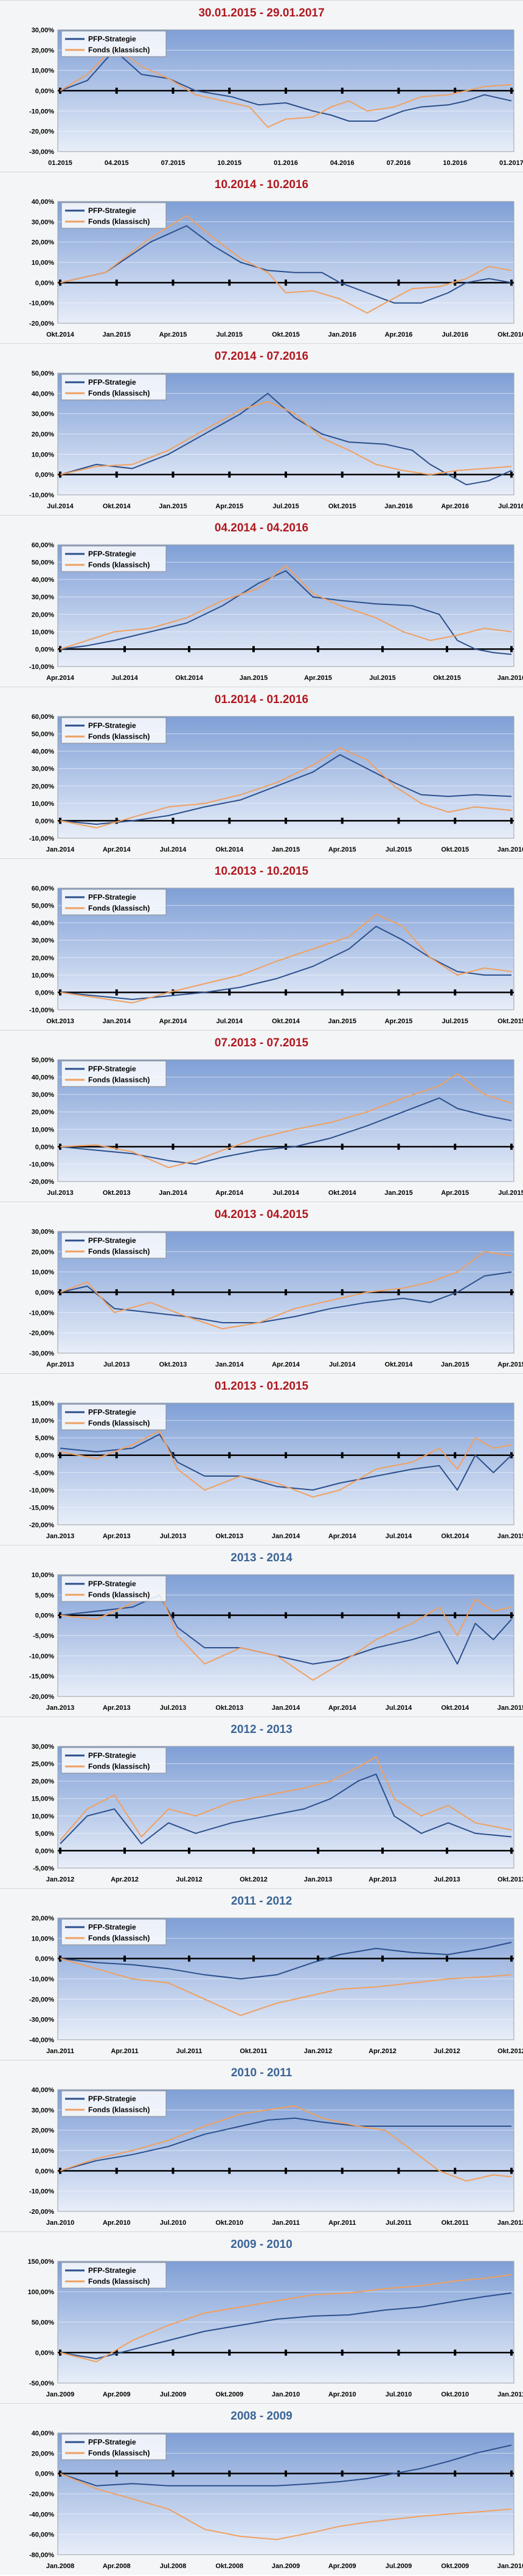 This screenshot has height=2576, width=523. Describe the element at coordinates (455, 506) in the screenshot. I see `x-tick-label: Apr.2016` at that location.